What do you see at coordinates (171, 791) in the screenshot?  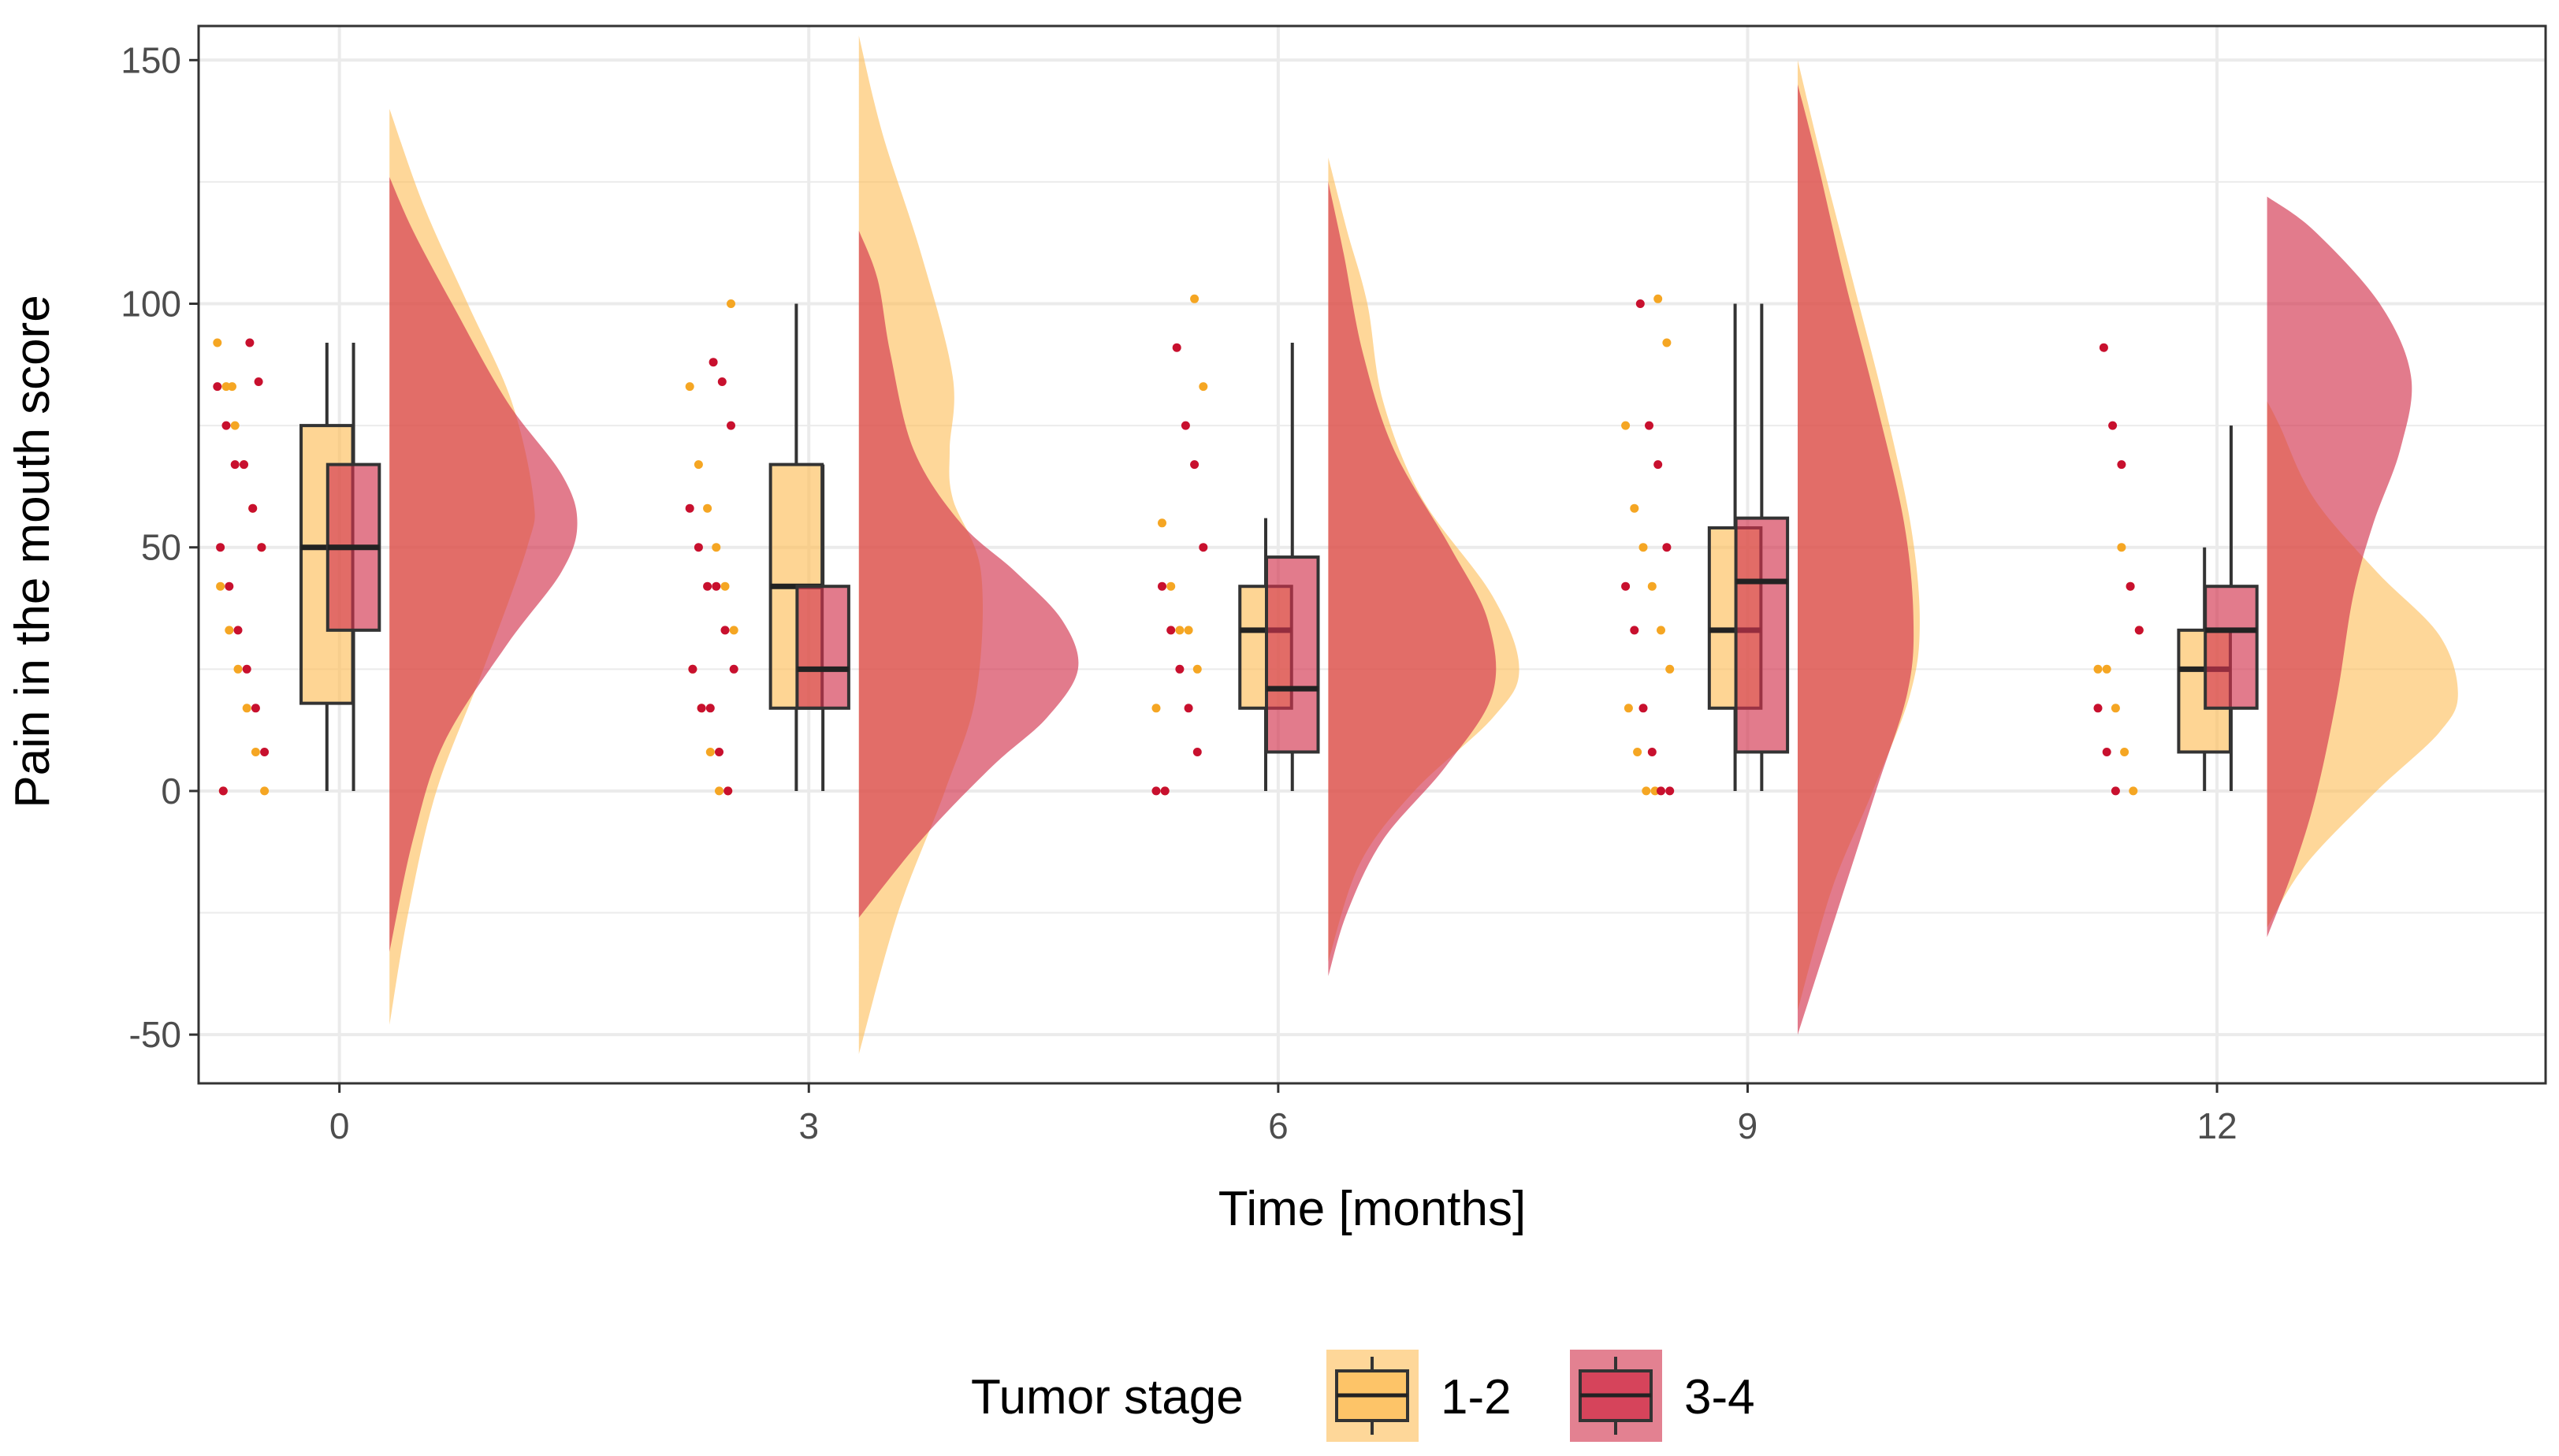 I see `y-tick-label: 0` at bounding box center [171, 791].